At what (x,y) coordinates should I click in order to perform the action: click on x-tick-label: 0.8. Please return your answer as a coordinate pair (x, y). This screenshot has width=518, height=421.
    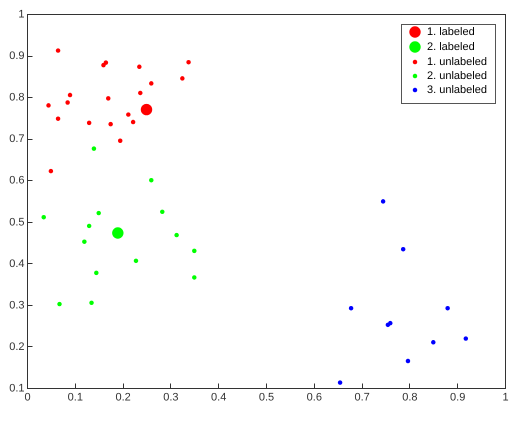
    Looking at the image, I should click on (410, 398).